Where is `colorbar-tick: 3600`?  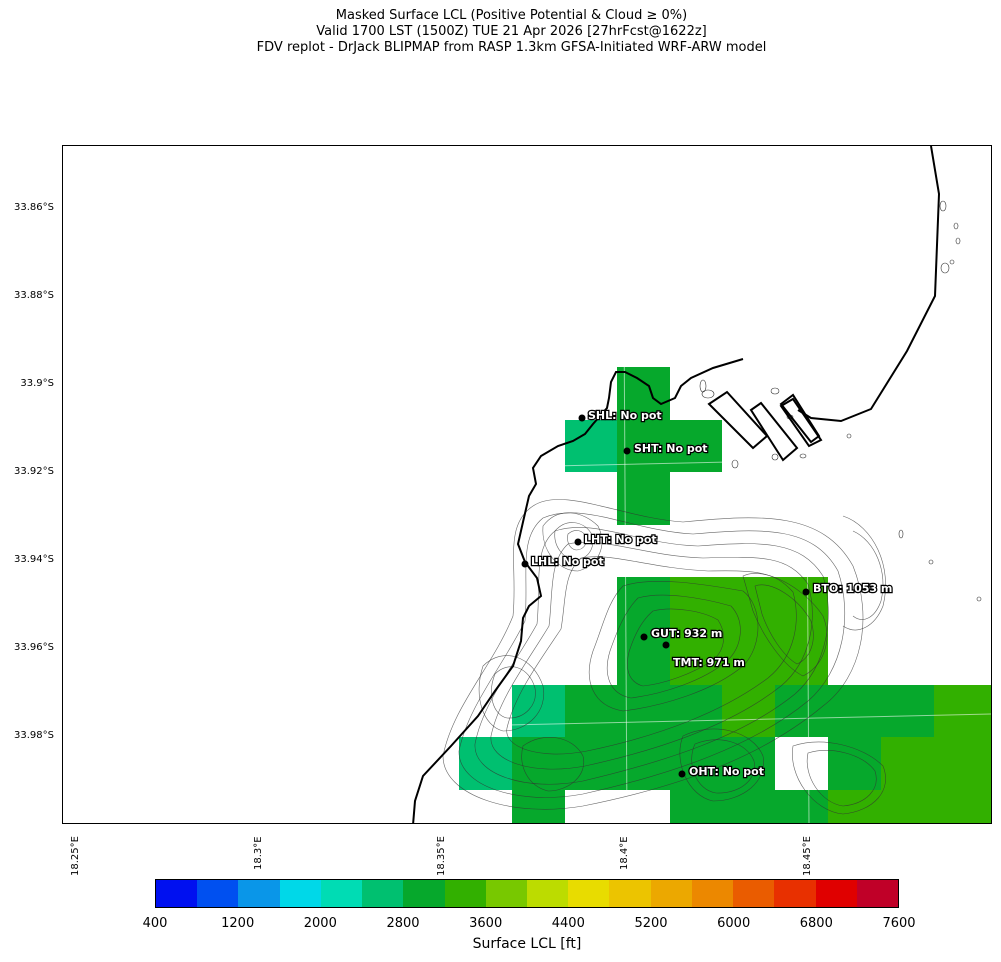 colorbar-tick: 3600 is located at coordinates (486, 923).